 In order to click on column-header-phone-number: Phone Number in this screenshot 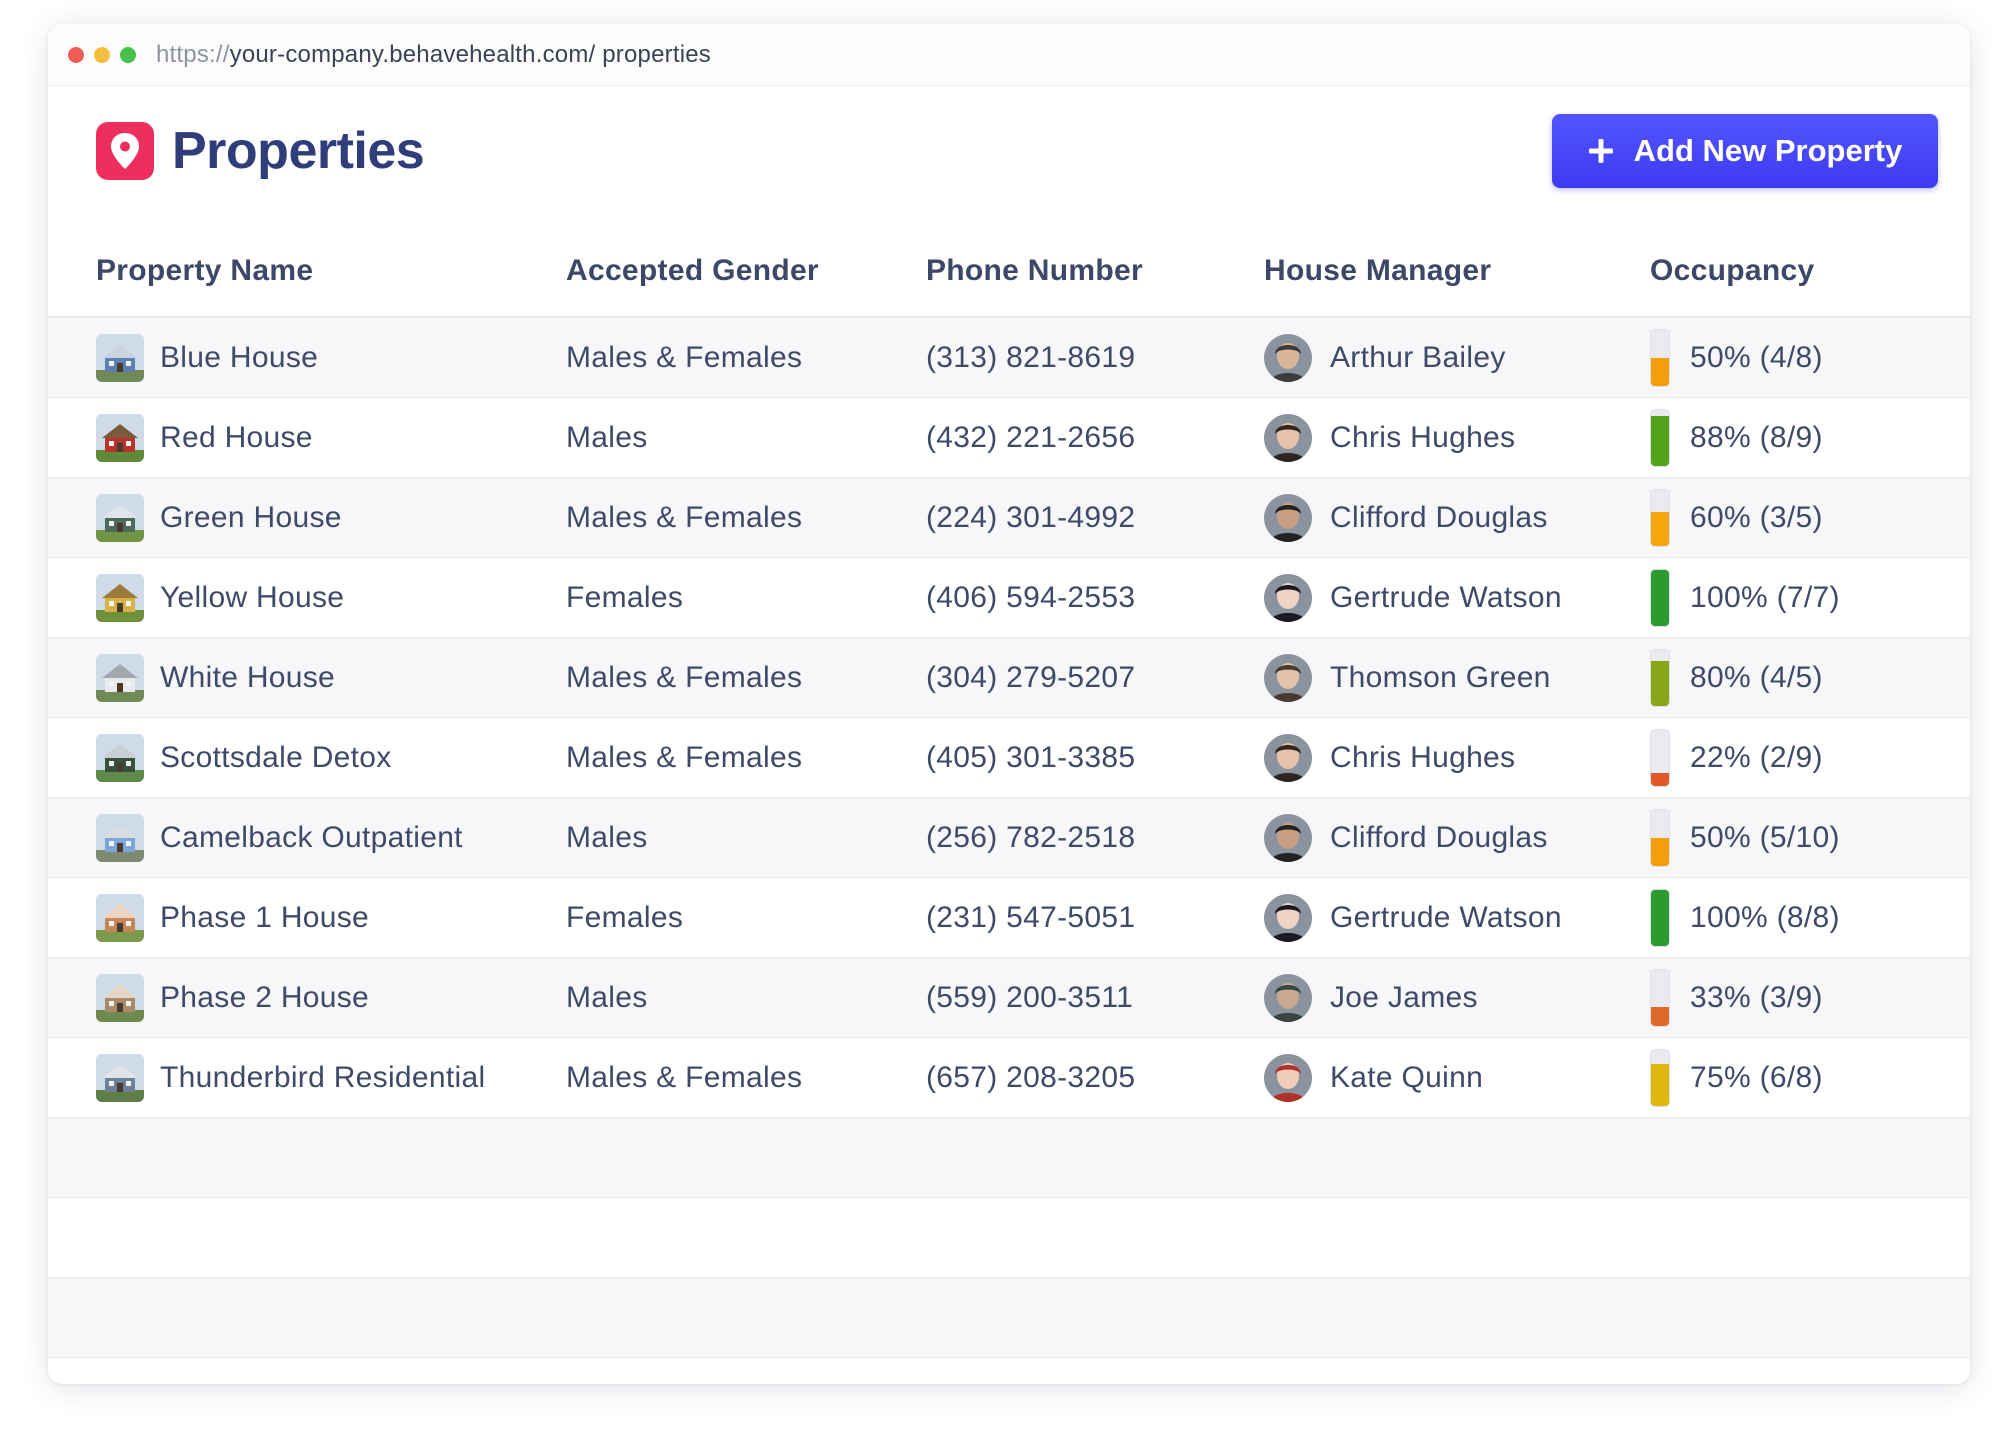, I will do `click(1034, 270)`.